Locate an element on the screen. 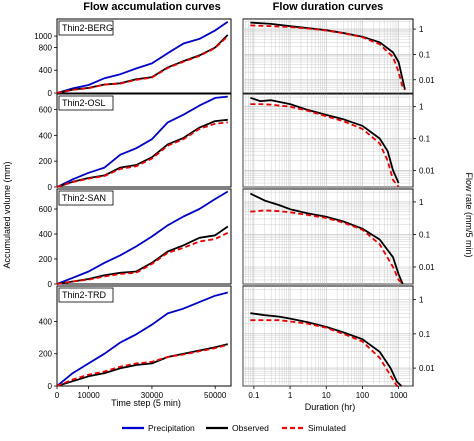 The width and height of the screenshot is (474, 441). panel-label: Thin2-OSL is located at coordinates (84, 103).